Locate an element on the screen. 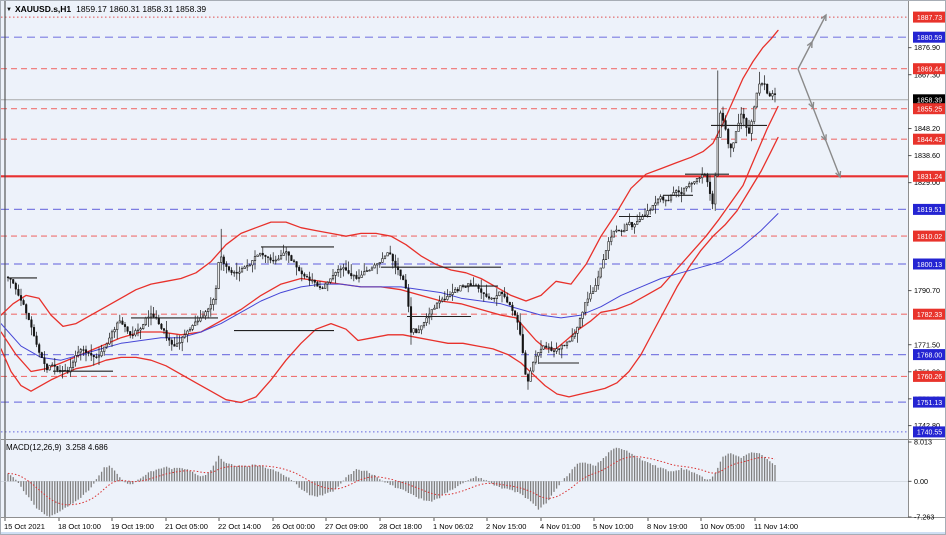  price-badge-label: 1768.00 is located at coordinates (929, 355).